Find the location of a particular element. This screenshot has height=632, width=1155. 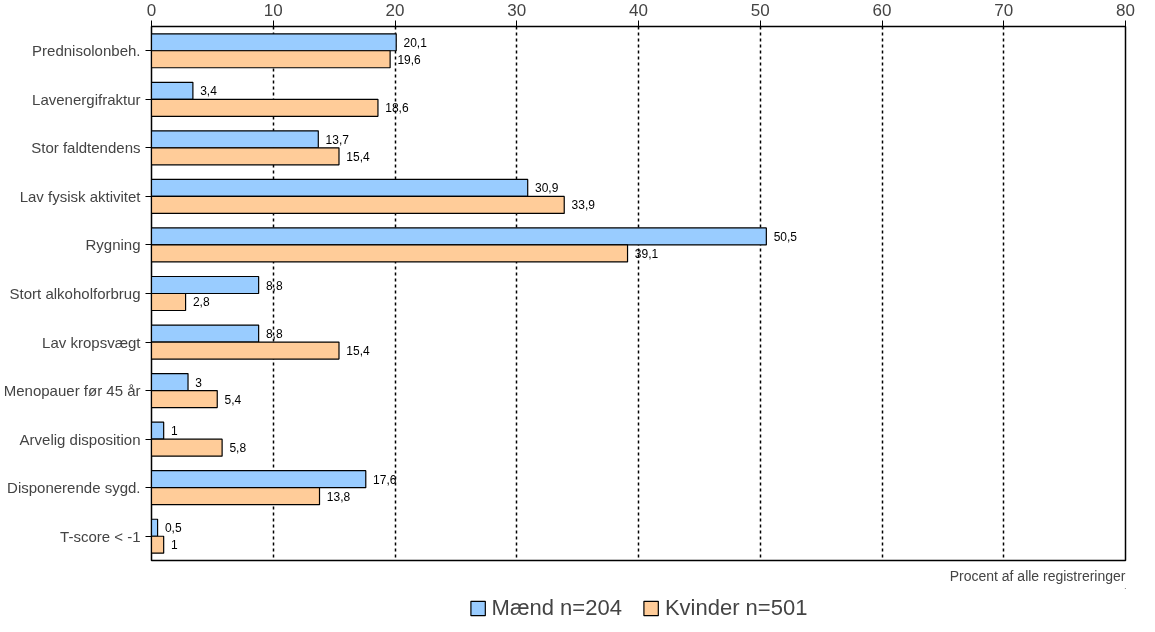

y-tick-label: Lav fysisk aktivitet is located at coordinates (80, 196).